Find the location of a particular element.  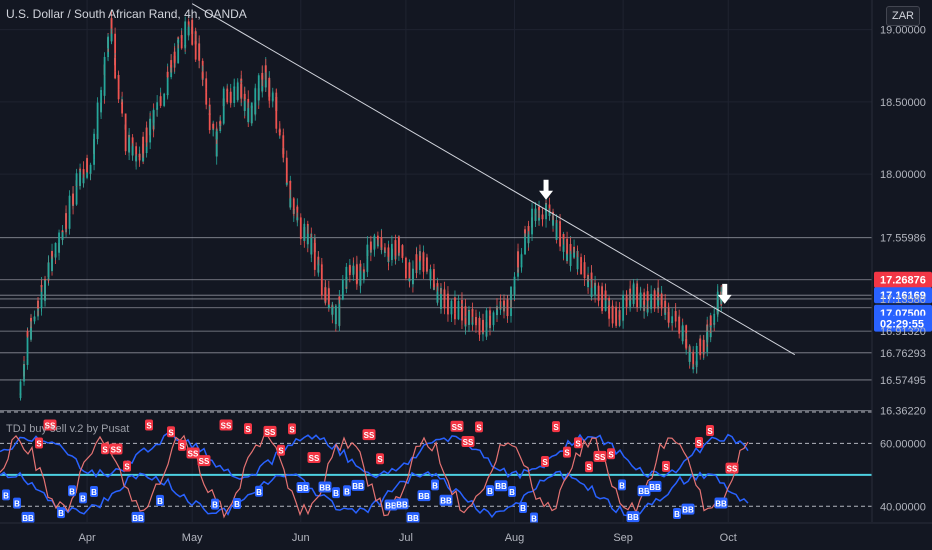

time-tick-label: Jun is located at coordinates (301, 538).